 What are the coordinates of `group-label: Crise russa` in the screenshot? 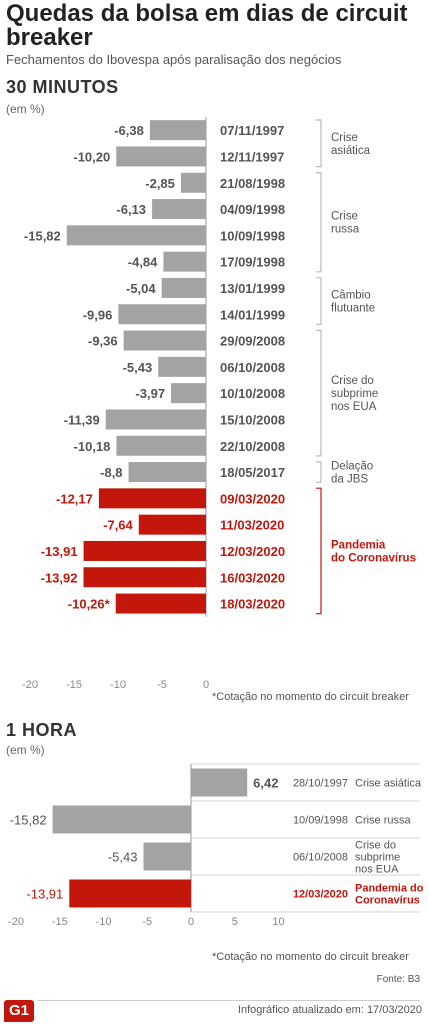 It's located at (383, 821).